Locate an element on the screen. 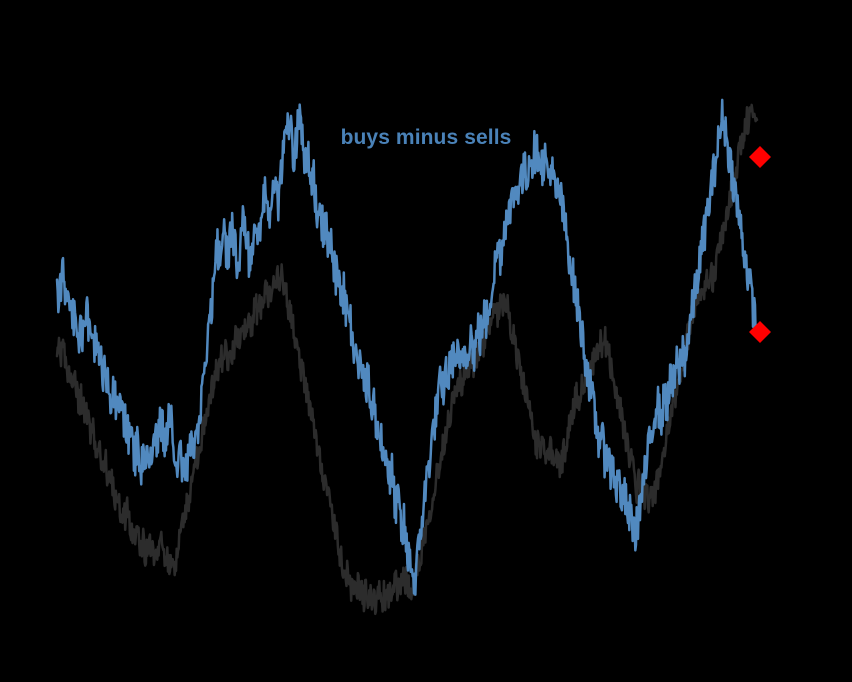 The height and width of the screenshot is (682, 852). endpoint-marker-dark is located at coordinates (760, 157).